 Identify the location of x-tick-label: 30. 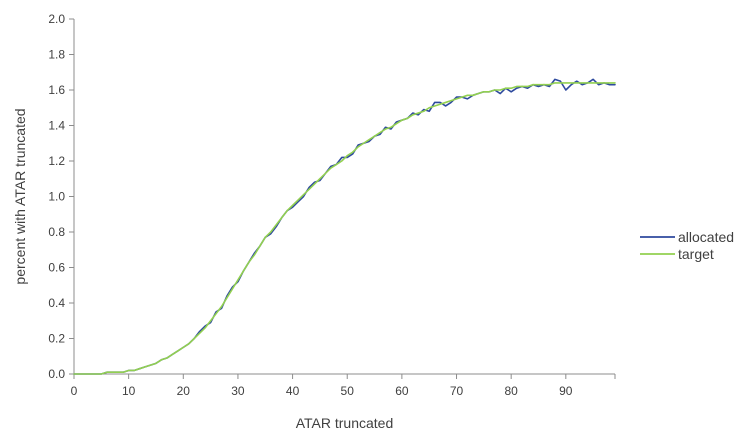
(238, 391).